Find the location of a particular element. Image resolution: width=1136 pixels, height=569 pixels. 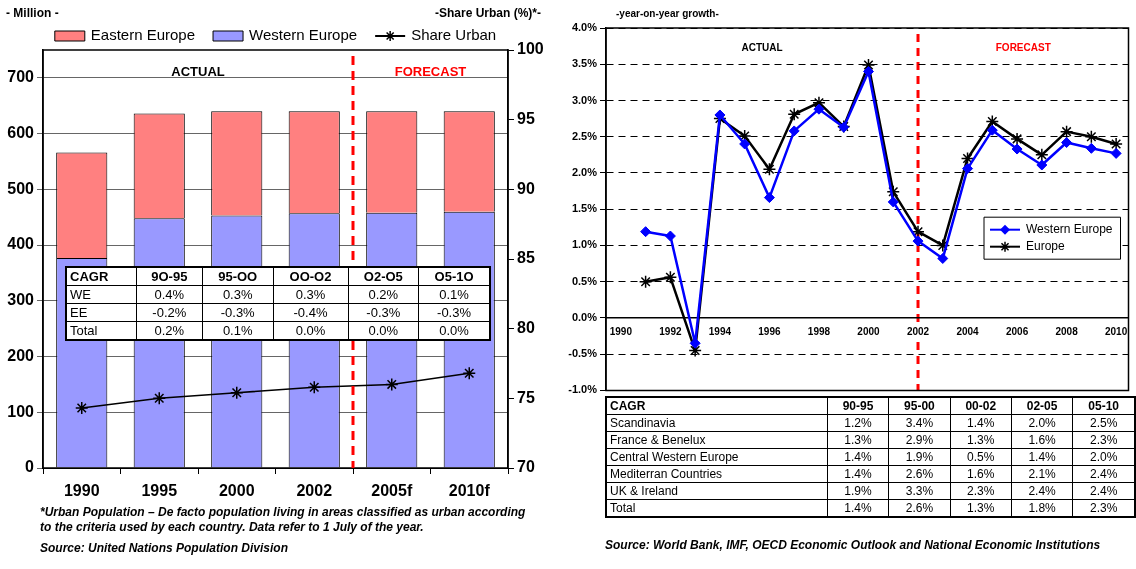

x-tick-label: 2004 is located at coordinates (968, 331).